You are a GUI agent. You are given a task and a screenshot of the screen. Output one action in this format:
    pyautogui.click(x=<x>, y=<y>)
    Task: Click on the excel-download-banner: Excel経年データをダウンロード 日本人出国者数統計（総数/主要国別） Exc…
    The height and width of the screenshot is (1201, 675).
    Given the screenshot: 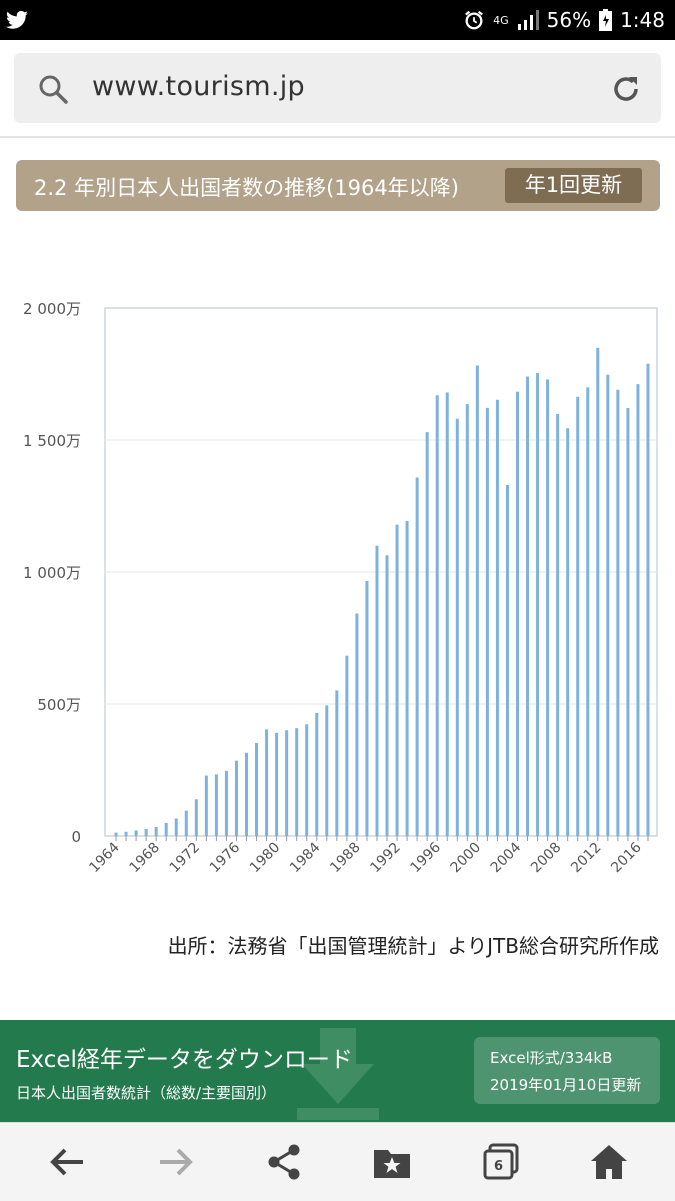 What is the action you would take?
    pyautogui.click(x=337, y=1071)
    